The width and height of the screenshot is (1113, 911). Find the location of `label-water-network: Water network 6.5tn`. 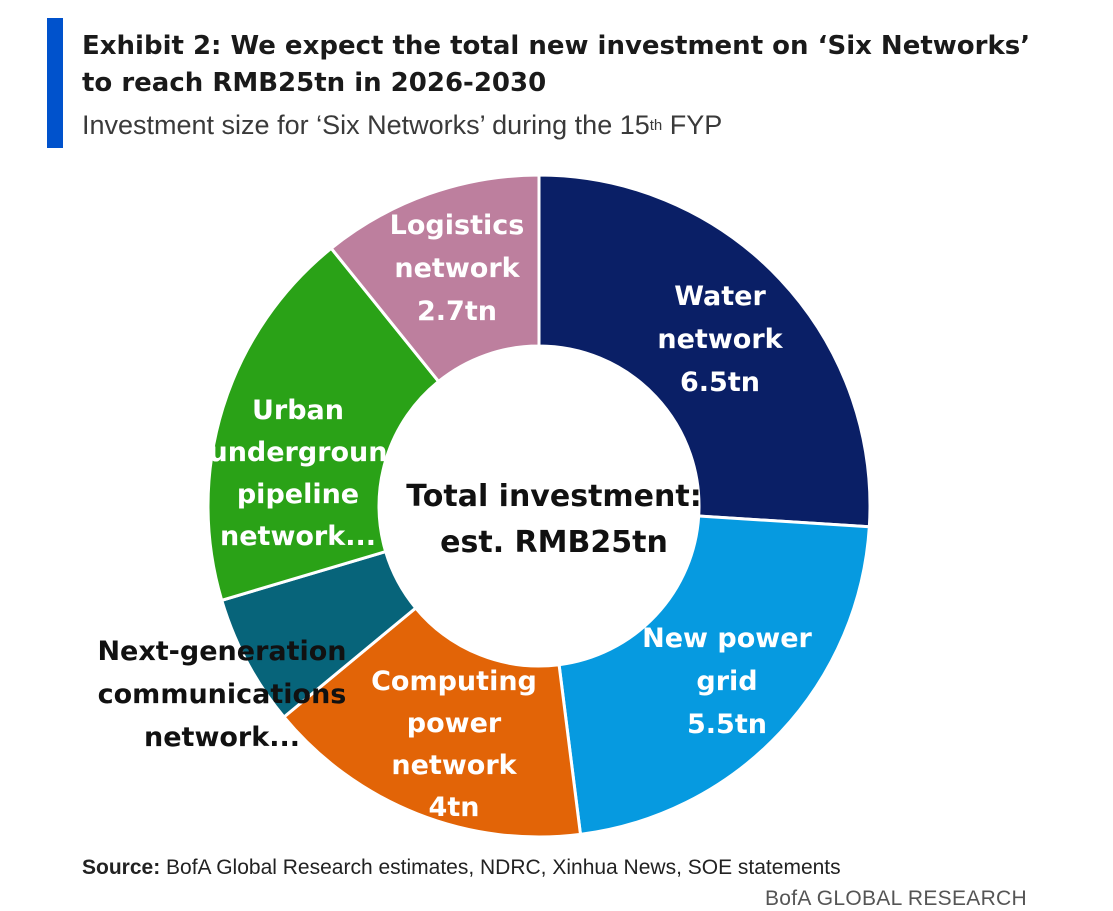

label-water-network: Water network 6.5tn is located at coordinates (720, 339).